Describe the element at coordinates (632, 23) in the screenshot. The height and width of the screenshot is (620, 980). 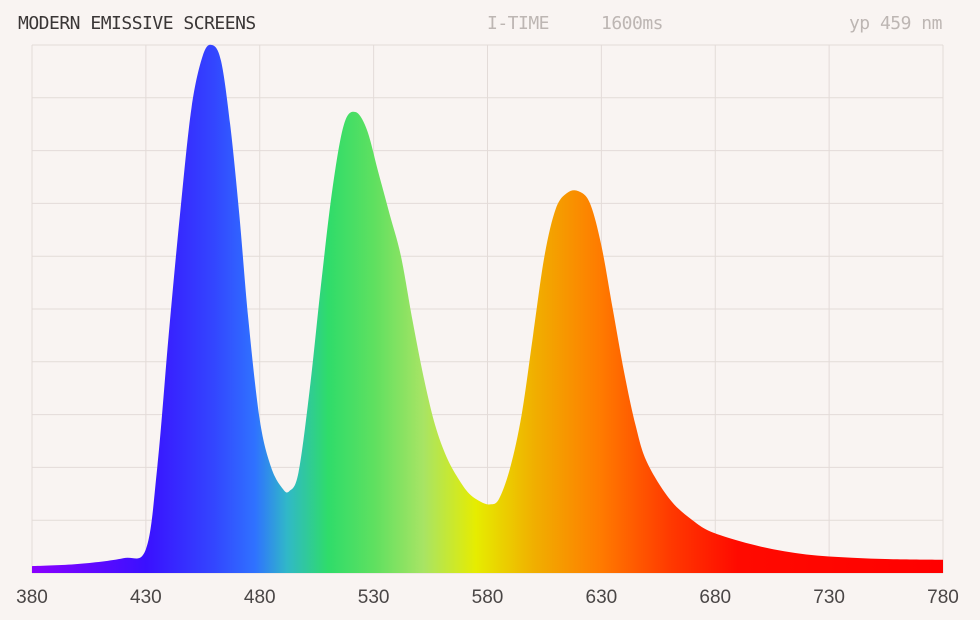
I see `integration-time-value: 1600ms` at that location.